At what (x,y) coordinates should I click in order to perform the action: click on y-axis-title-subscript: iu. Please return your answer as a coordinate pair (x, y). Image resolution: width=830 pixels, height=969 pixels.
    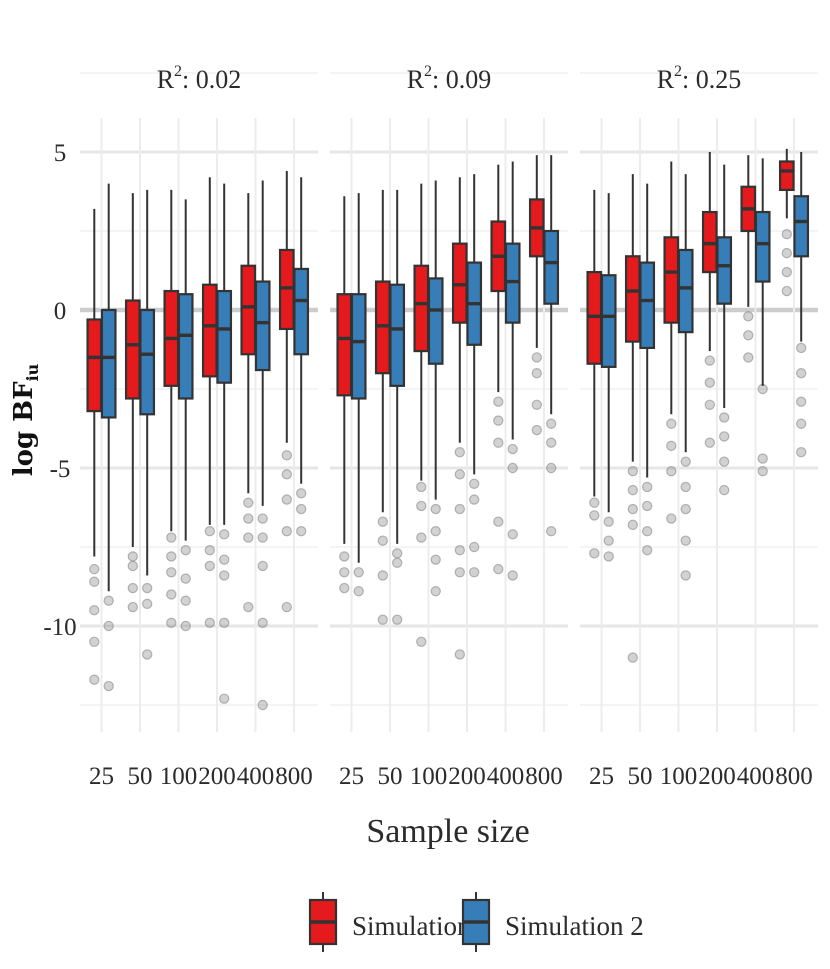
    Looking at the image, I should click on (32, 372).